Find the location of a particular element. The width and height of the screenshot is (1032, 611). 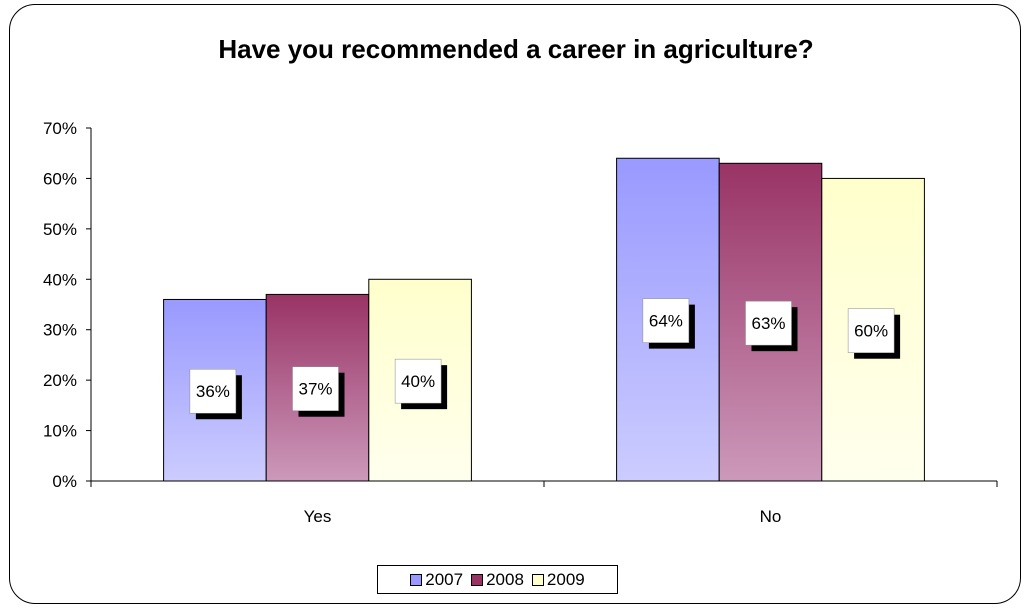

legend-label: 2009 is located at coordinates (565, 579).